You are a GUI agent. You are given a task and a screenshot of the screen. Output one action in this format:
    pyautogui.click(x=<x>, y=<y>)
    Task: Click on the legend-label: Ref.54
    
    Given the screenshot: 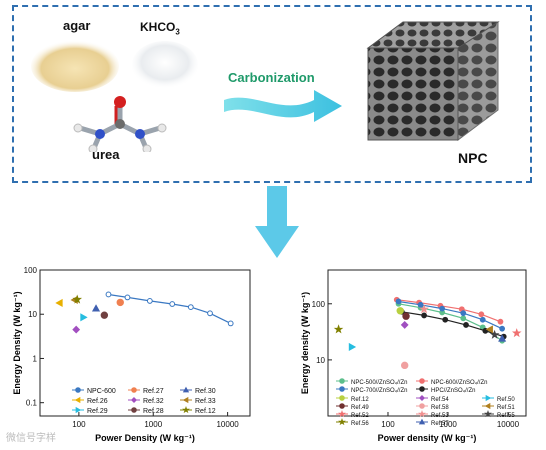 What is the action you would take?
    pyautogui.click(x=440, y=400)
    